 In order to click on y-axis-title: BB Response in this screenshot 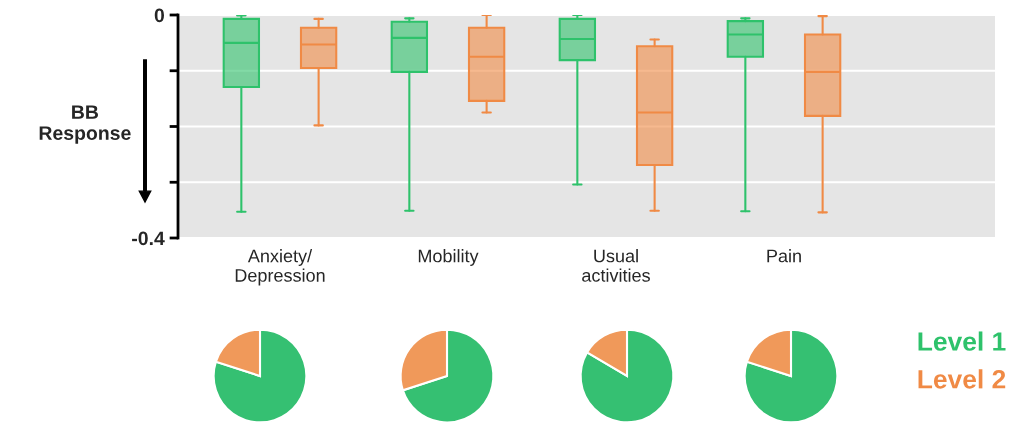, I will do `click(85, 124)`.